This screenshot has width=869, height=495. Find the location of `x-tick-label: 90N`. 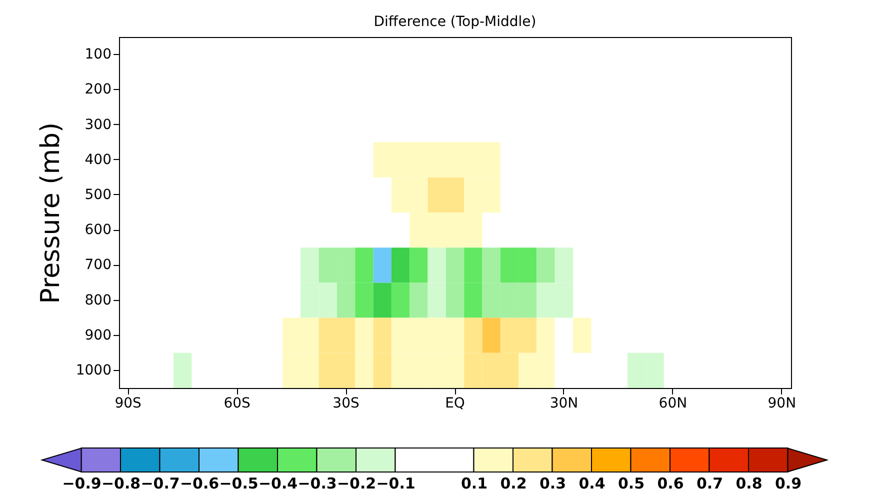

x-tick-label: 90N is located at coordinates (782, 404).